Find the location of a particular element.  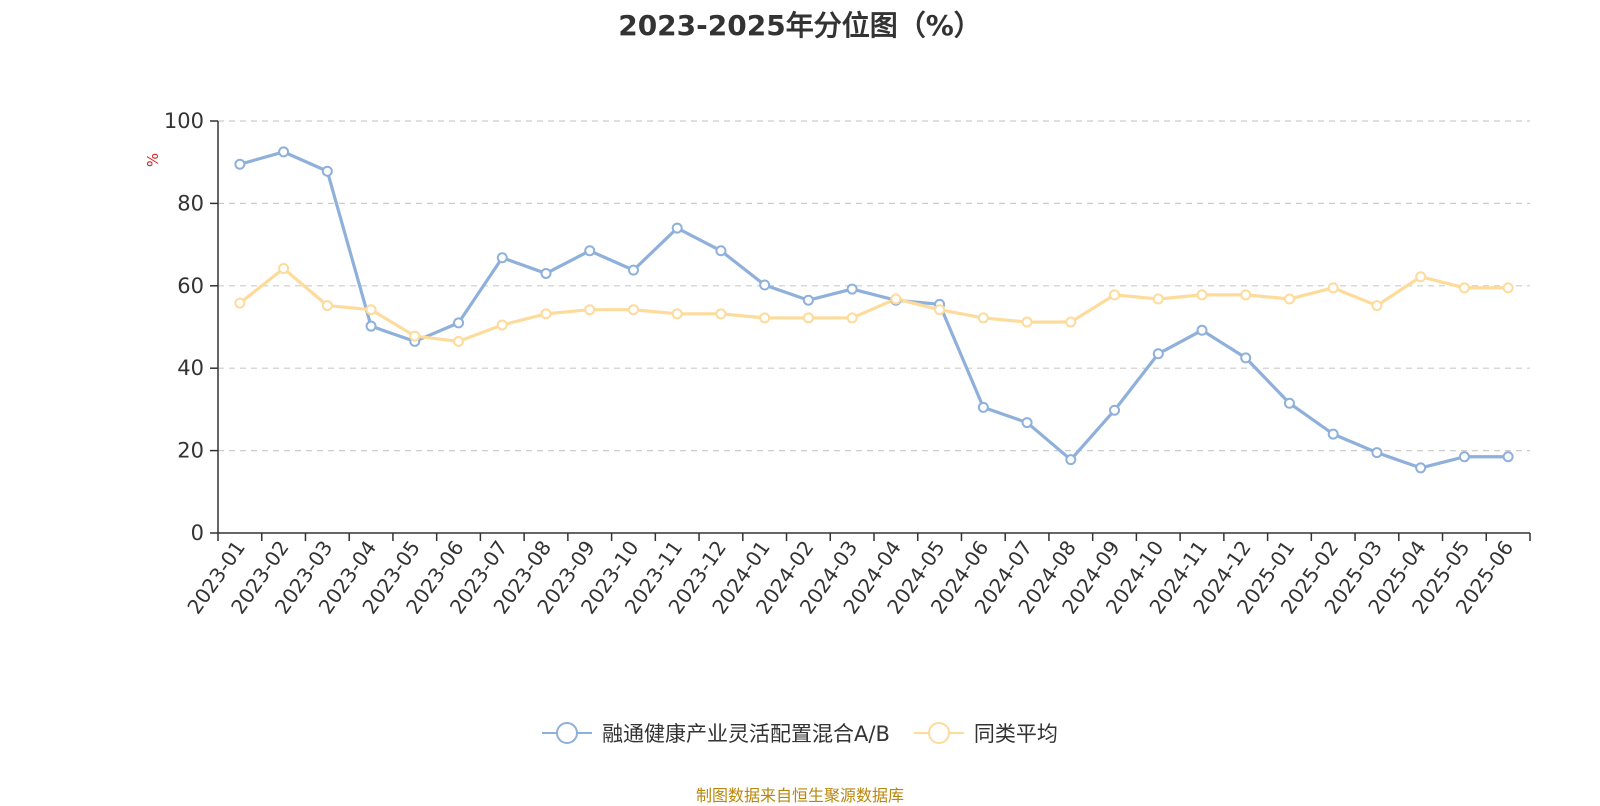

y-axis-label: % is located at coordinates (153, 160).